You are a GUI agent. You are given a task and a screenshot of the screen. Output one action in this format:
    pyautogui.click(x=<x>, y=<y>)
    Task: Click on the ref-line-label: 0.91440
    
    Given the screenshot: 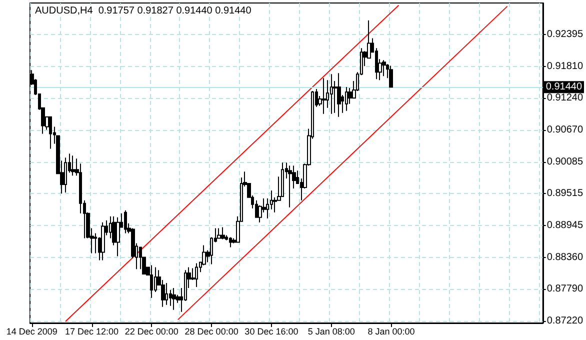 What is the action you would take?
    pyautogui.click(x=564, y=87)
    